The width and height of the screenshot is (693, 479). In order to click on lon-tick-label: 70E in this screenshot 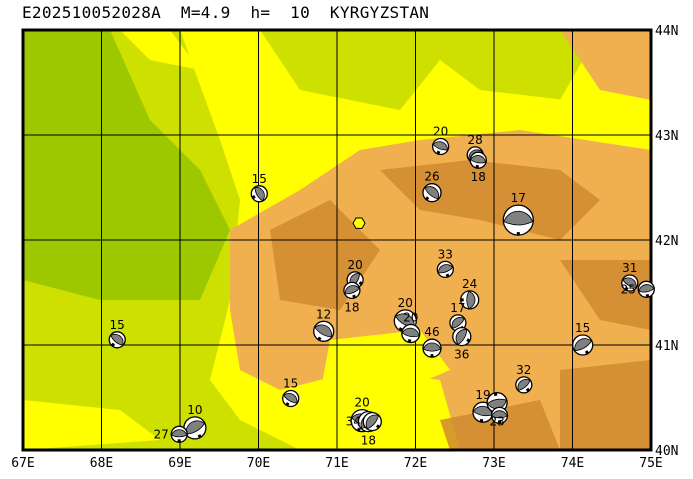, I will do `click(258, 463)`.